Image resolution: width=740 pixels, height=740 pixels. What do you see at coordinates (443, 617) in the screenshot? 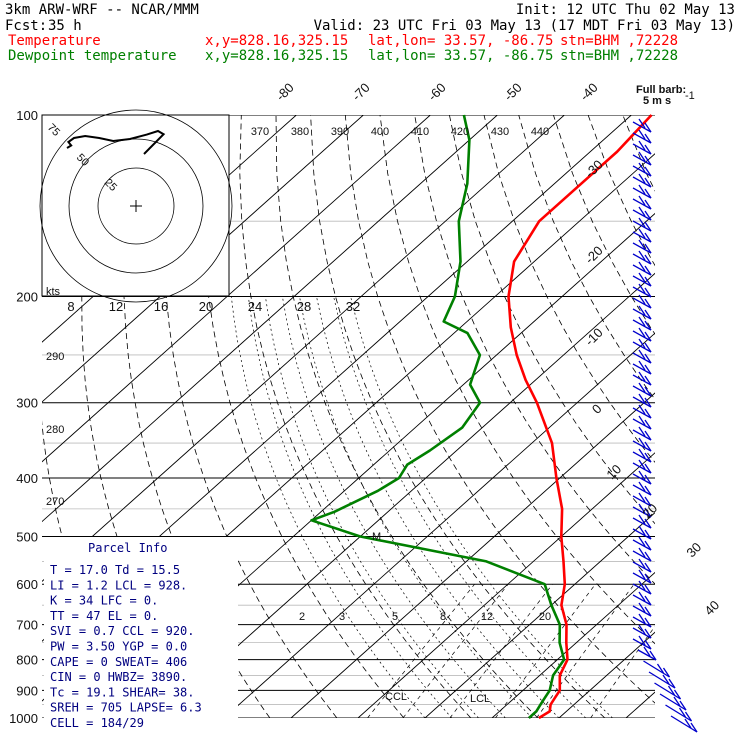
I see `mixing-ratio-label-8: 8` at bounding box center [443, 617].